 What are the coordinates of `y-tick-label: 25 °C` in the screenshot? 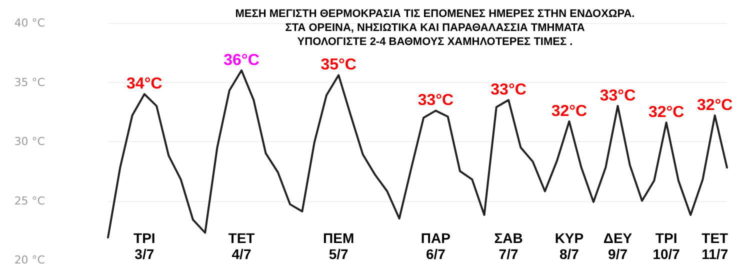 It's located at (30, 201).